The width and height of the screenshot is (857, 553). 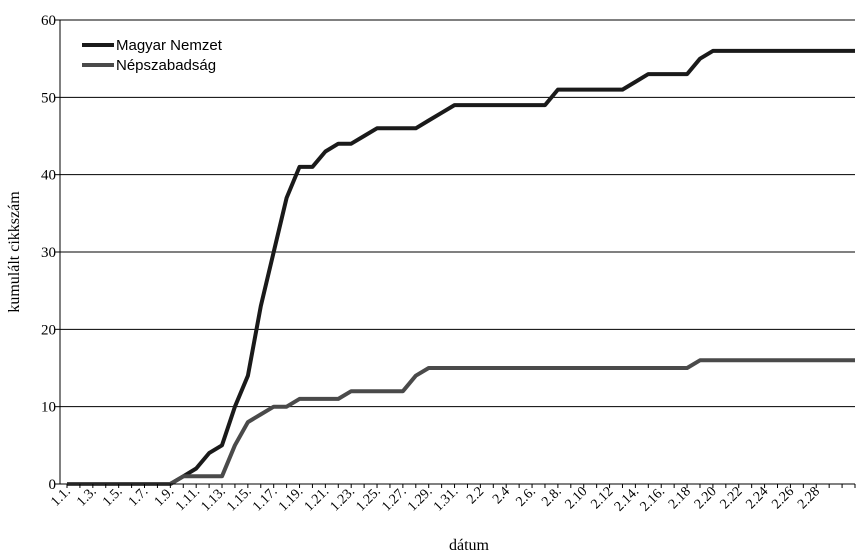 I want to click on x-tick-label: 1.25., so click(x=368, y=499).